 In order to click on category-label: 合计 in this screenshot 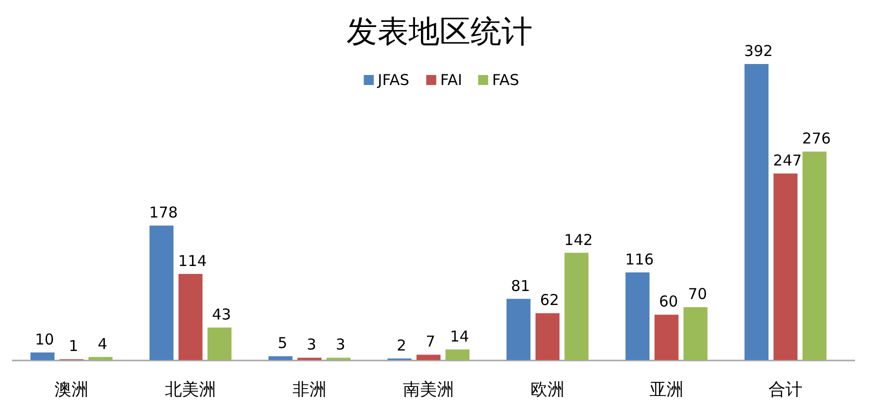, I will do `click(785, 389)`.